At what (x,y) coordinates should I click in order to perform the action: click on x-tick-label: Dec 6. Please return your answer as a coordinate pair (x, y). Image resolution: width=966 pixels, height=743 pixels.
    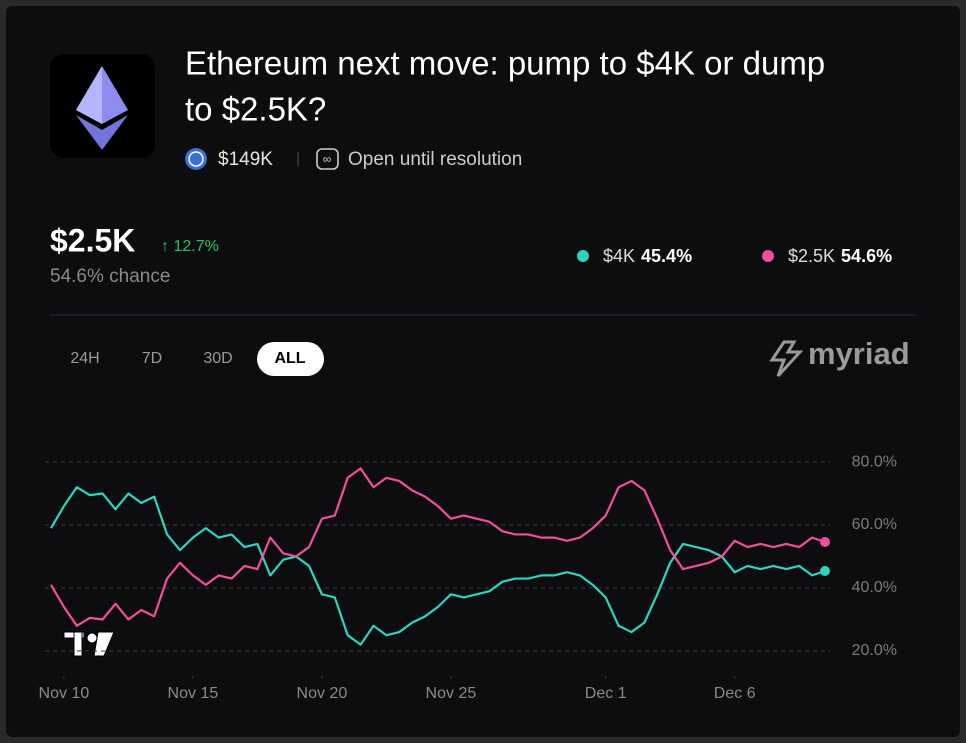
    Looking at the image, I should click on (735, 693).